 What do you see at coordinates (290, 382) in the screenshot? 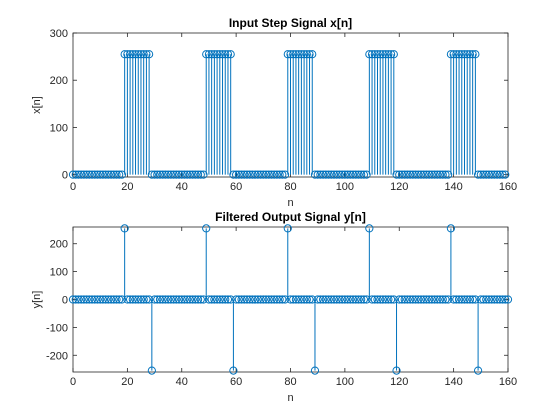
I see `output-xtick-label: 80` at bounding box center [290, 382].